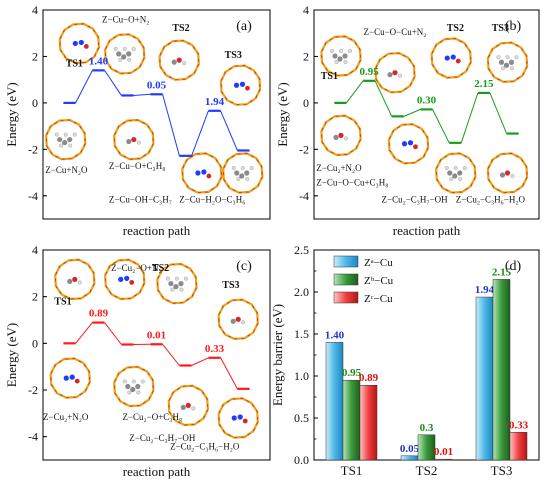 This screenshot has width=550, height=487. What do you see at coordinates (301, 250) in the screenshot?
I see `y-tick-label: 2.5` at bounding box center [301, 250].